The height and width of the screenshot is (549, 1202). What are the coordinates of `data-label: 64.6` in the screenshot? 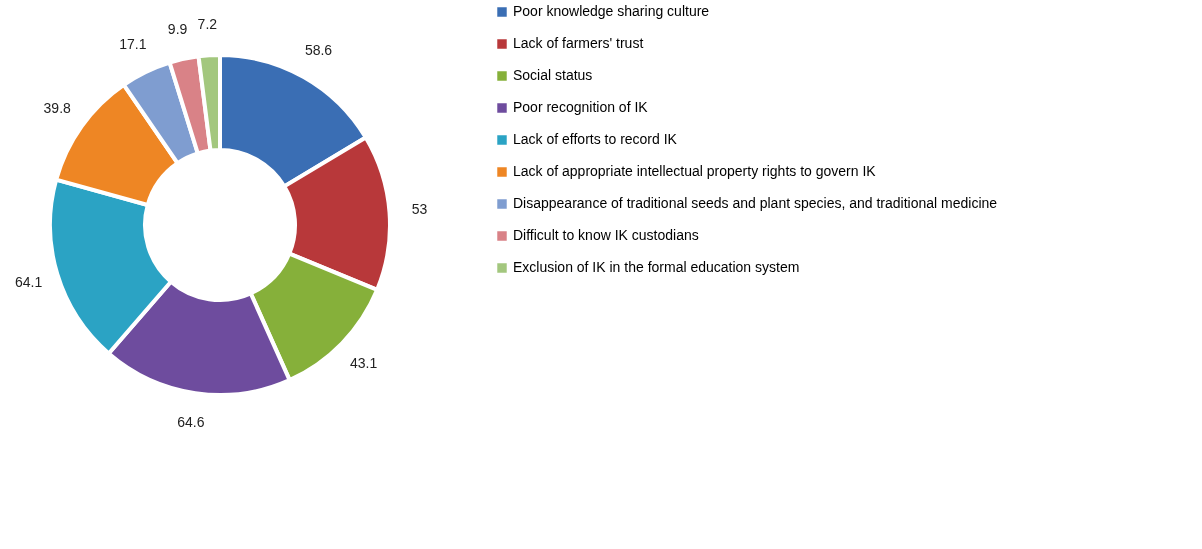 It's located at (191, 421).